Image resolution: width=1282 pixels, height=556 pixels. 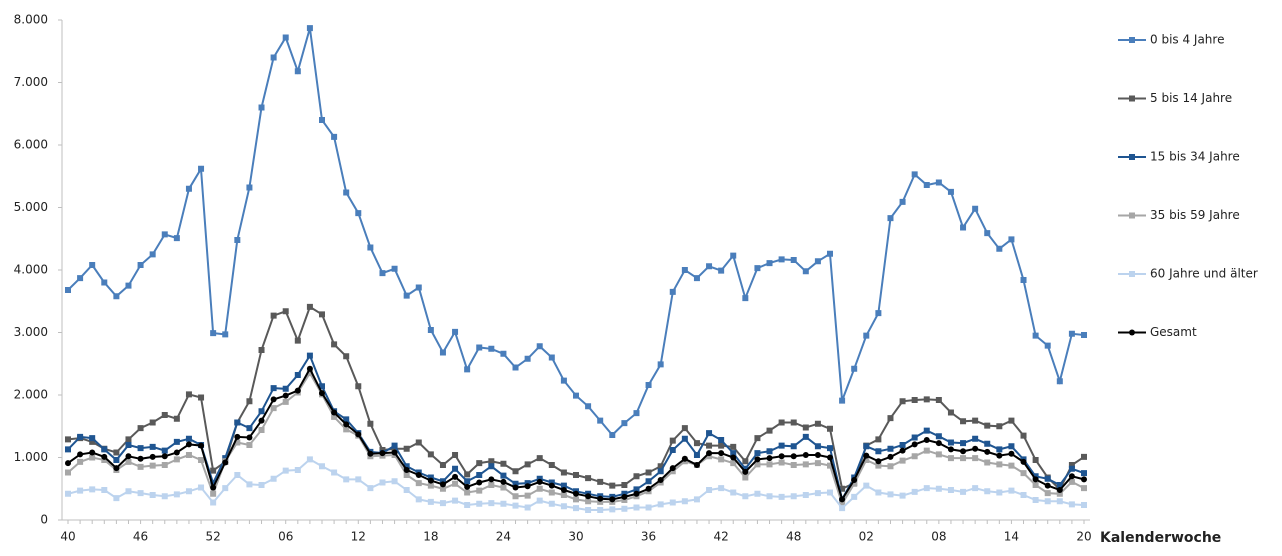 I want to click on y-tick-label: 7.000, so click(x=31, y=82).